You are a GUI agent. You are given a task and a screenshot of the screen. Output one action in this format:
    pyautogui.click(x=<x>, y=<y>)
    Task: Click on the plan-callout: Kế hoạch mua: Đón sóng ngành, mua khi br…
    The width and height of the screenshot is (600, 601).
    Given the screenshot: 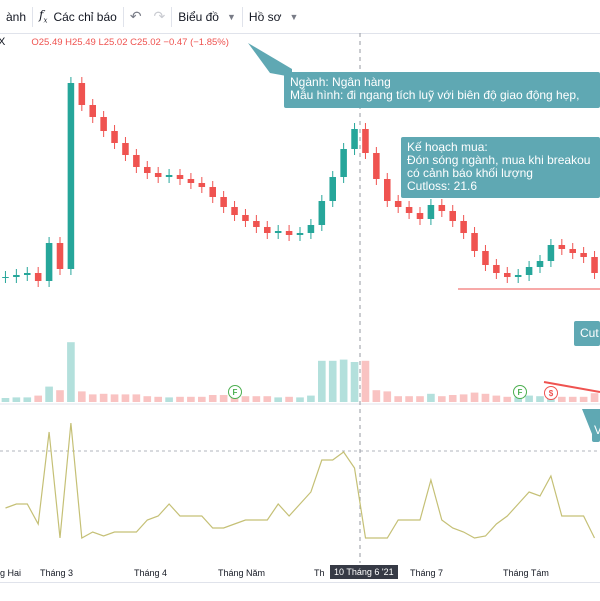 What is the action you would take?
    pyautogui.click(x=500, y=167)
    